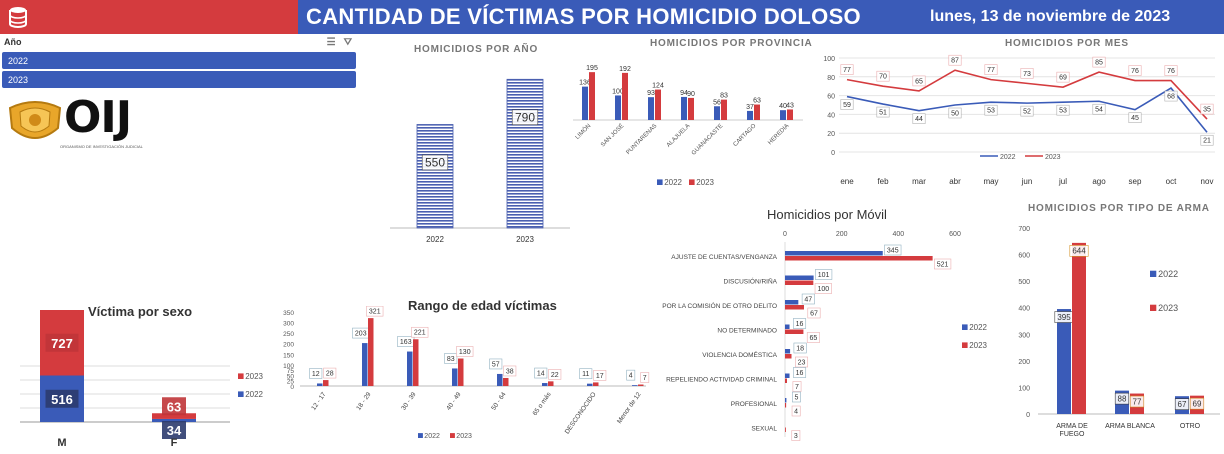 The image size is (1224, 454). Describe the element at coordinates (991, 70) in the screenshot. I see `data-label-2023-4: 77` at that location.